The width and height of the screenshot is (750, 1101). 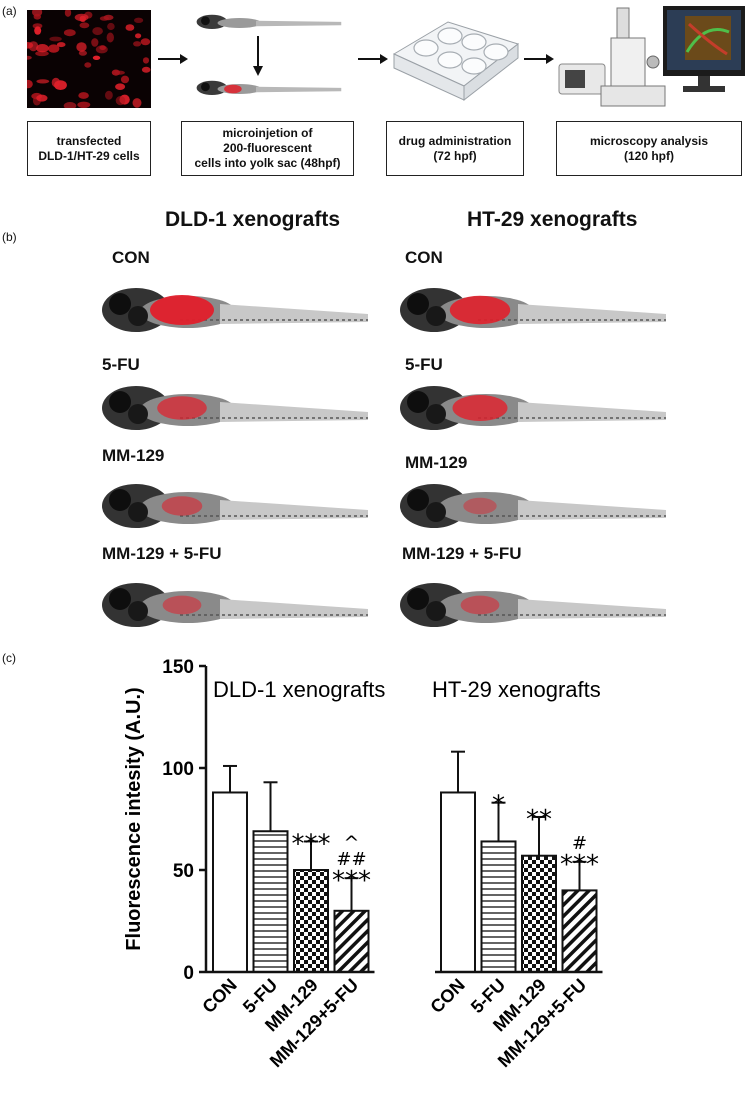 What do you see at coordinates (253, 219) in the screenshot?
I see `dld1-xenografts-title: DLD-1 xenografts` at bounding box center [253, 219].